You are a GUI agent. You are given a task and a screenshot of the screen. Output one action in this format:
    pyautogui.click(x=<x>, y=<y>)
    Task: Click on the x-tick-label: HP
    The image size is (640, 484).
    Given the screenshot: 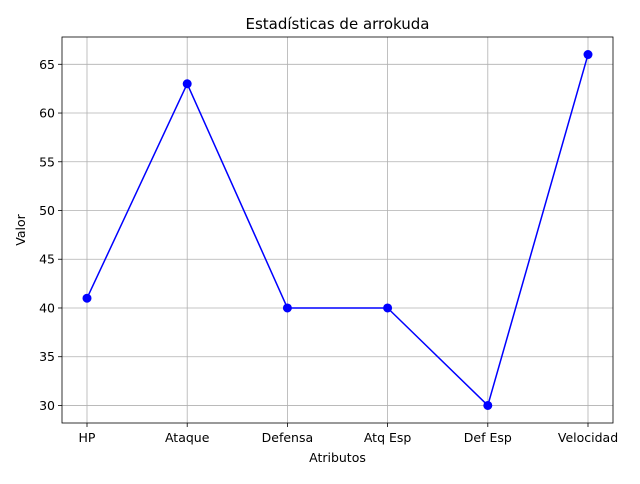 What is the action you would take?
    pyautogui.click(x=87, y=437)
    